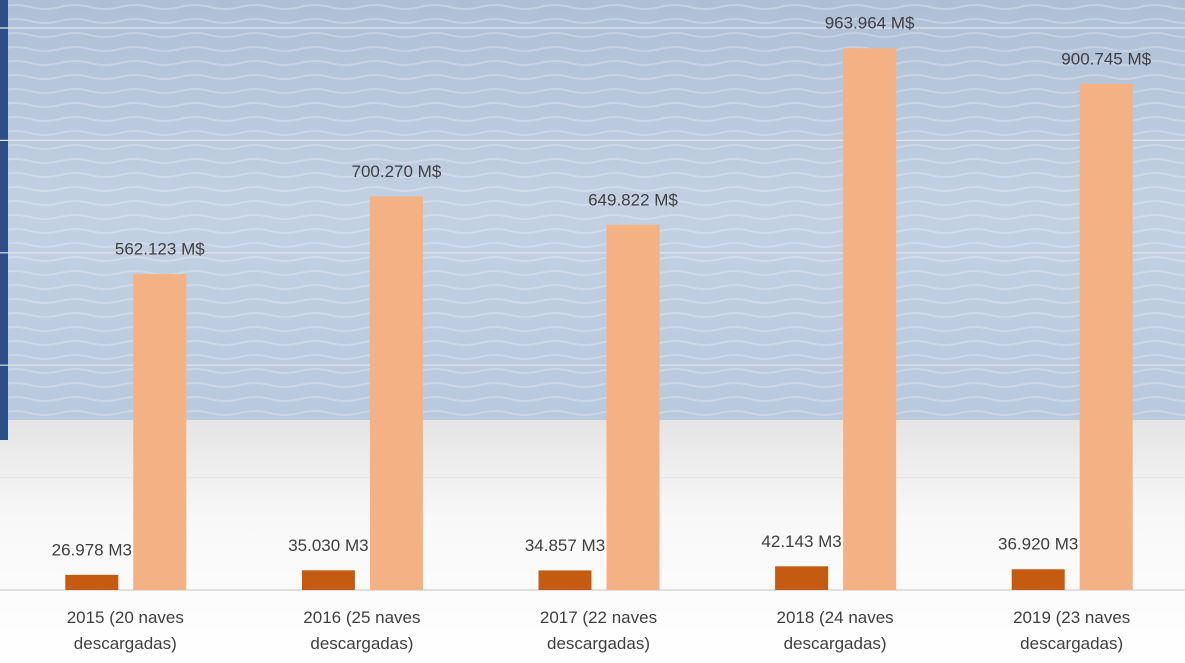  I want to click on x-tick-label: 2015 (20 naves descargadas), so click(125, 630).